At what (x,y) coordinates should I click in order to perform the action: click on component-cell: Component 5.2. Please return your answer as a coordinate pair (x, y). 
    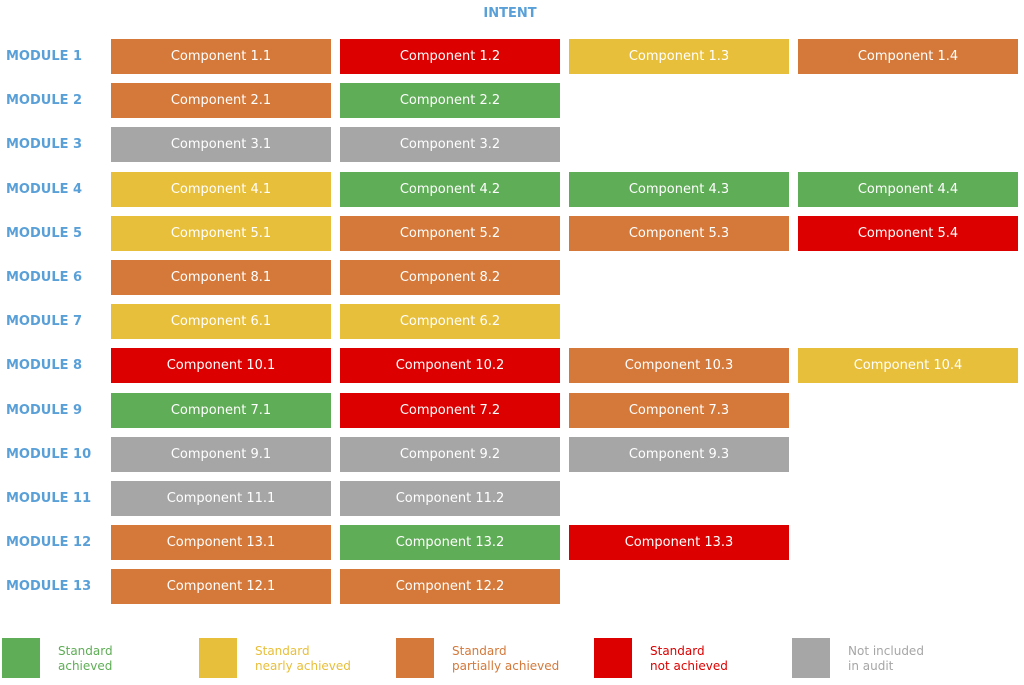
    Looking at the image, I should click on (450, 233).